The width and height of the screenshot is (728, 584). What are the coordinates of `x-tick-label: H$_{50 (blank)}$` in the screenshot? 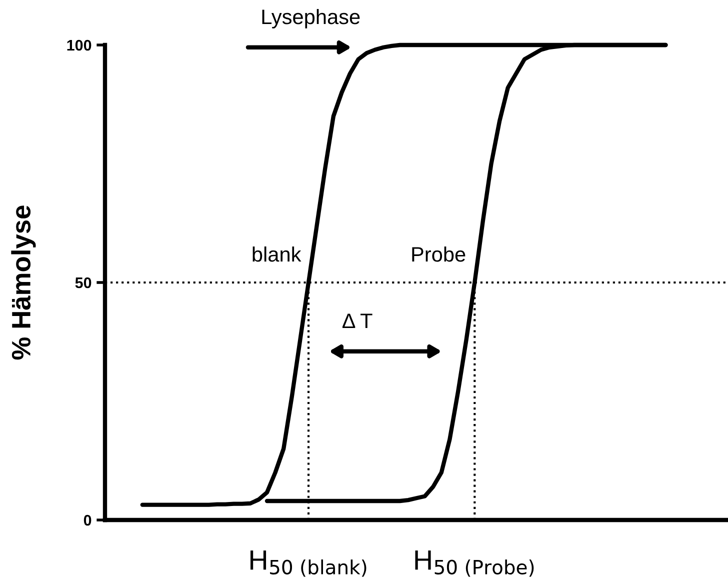 It's located at (308, 563).